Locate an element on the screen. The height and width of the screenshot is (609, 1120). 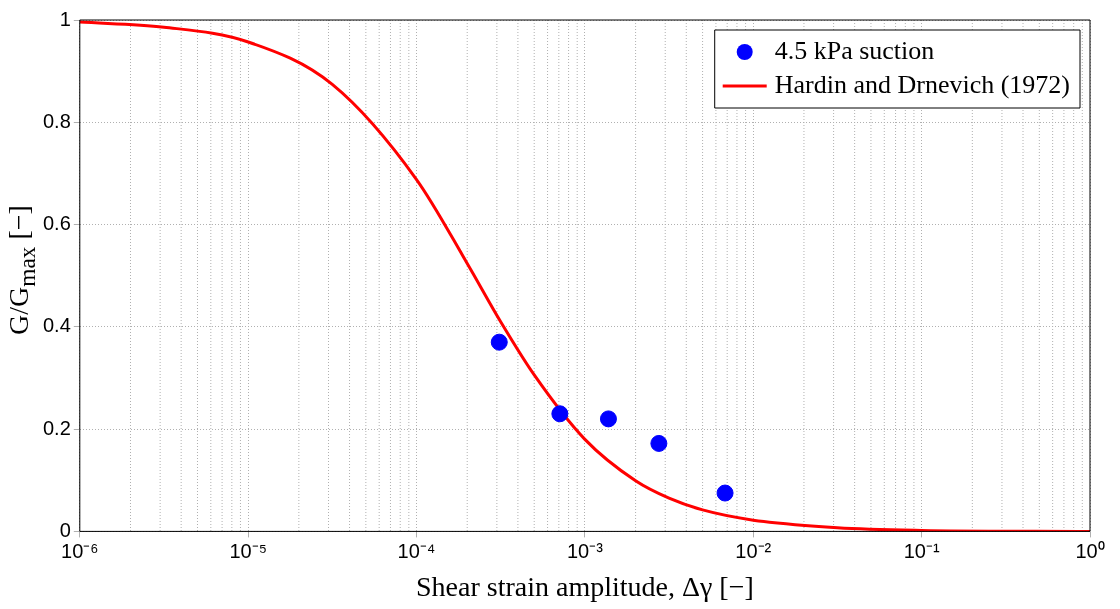
x-tick-label: 10⁻³ is located at coordinates (585, 550).